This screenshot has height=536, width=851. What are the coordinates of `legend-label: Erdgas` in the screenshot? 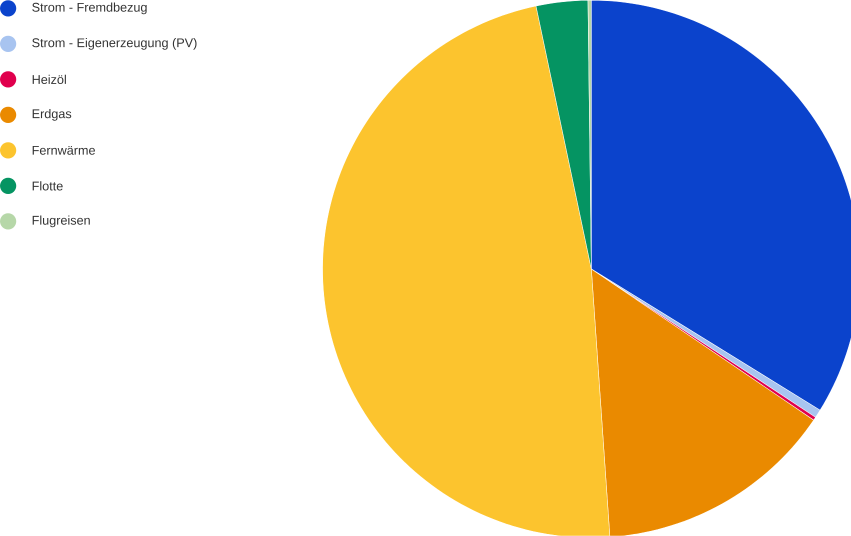 It's located at (52, 115).